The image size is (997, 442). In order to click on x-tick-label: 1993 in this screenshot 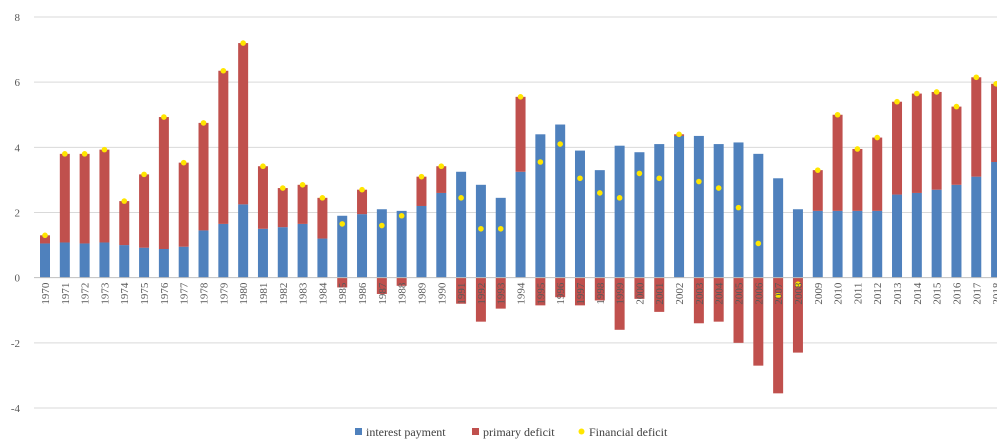, I will do `click(502, 293)`.